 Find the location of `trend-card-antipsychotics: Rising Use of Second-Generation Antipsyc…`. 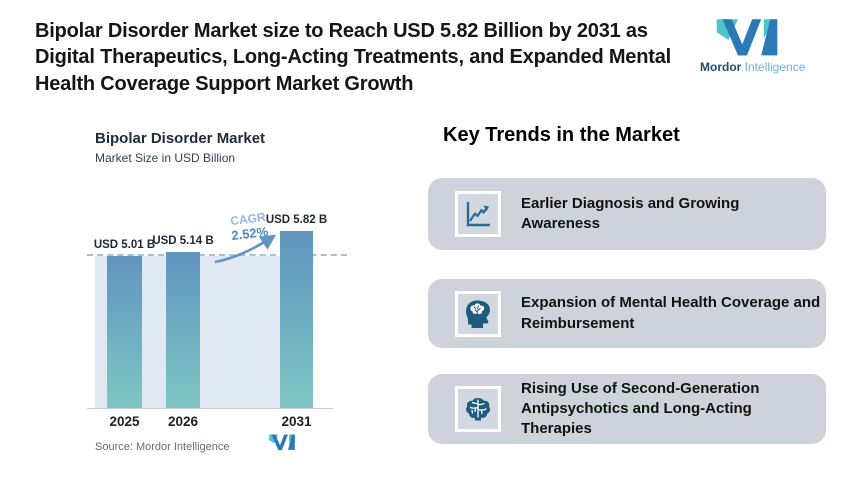

trend-card-antipsychotics: Rising Use of Second-Generation Antipsyc… is located at coordinates (627, 409).